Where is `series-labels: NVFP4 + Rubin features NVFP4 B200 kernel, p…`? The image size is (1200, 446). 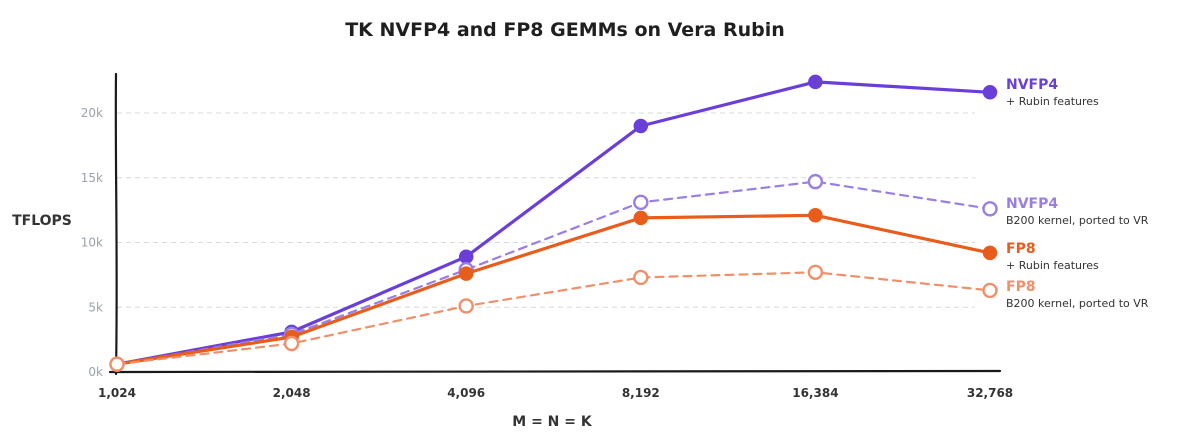
series-labels: NVFP4 + Rubin features NVFP4 B200 kernel, p… is located at coordinates (1077, 193).